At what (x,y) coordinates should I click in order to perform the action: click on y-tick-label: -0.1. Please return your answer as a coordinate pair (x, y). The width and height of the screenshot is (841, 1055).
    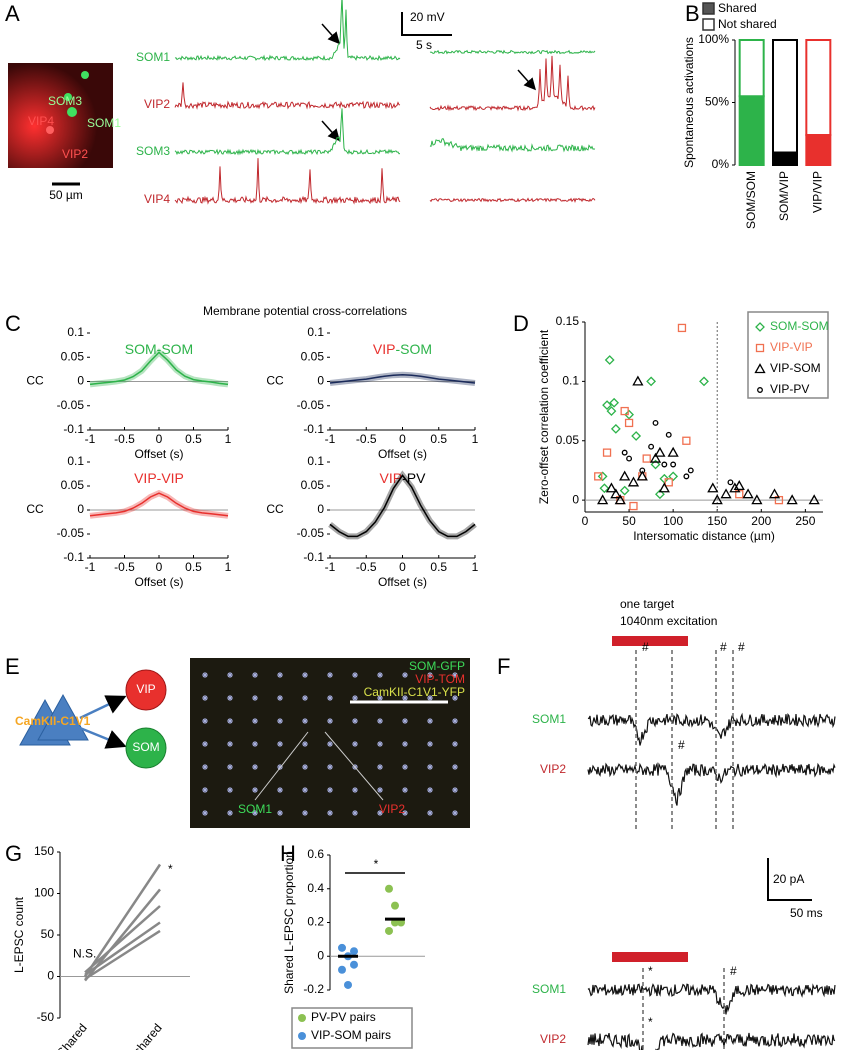
    Looking at the image, I should click on (313, 557).